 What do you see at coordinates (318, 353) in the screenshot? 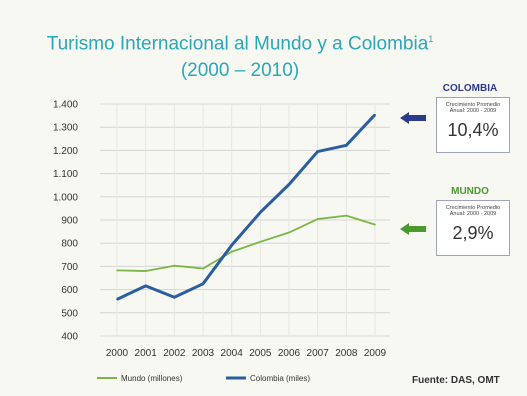
I see `x-tick-label: 2007` at bounding box center [318, 353].